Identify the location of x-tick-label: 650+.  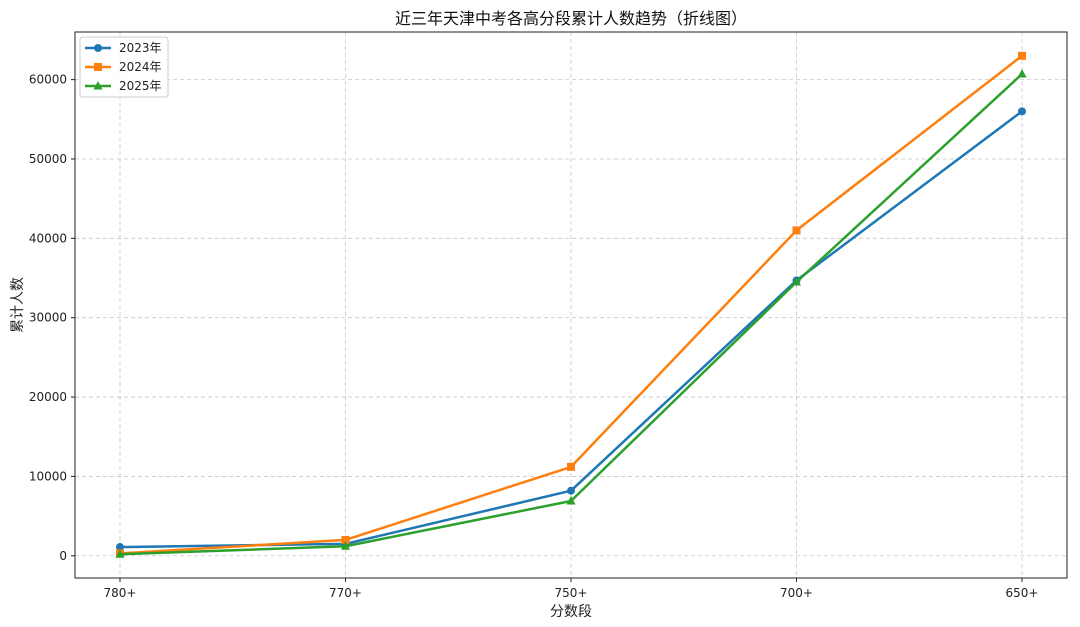
(1022, 593).